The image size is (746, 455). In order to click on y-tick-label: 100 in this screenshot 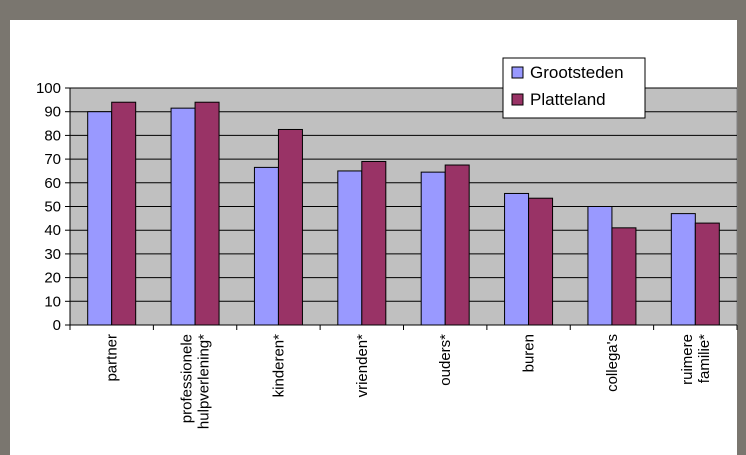, I will do `click(48, 88)`.